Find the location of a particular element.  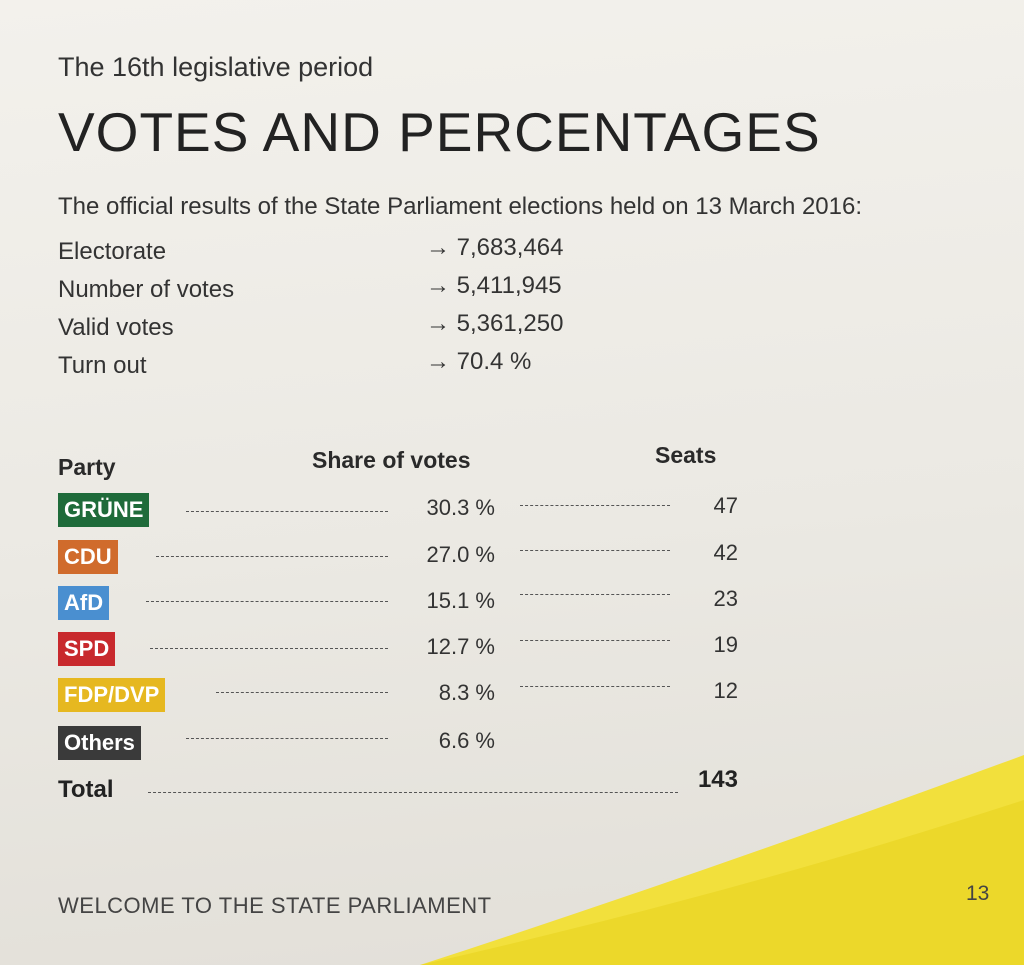

vote-share: 27.0 % is located at coordinates (461, 554).